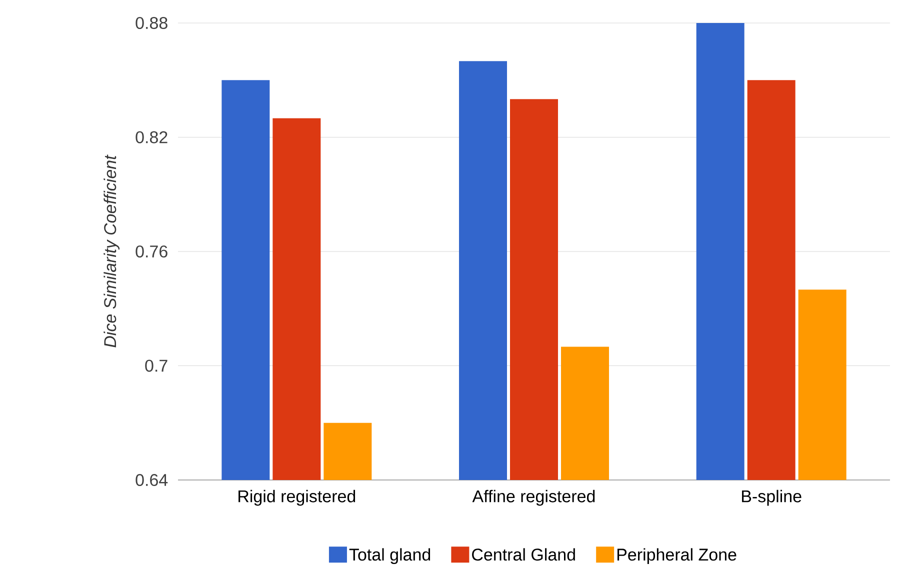  I want to click on y-tick-label: 0.64, so click(152, 480).